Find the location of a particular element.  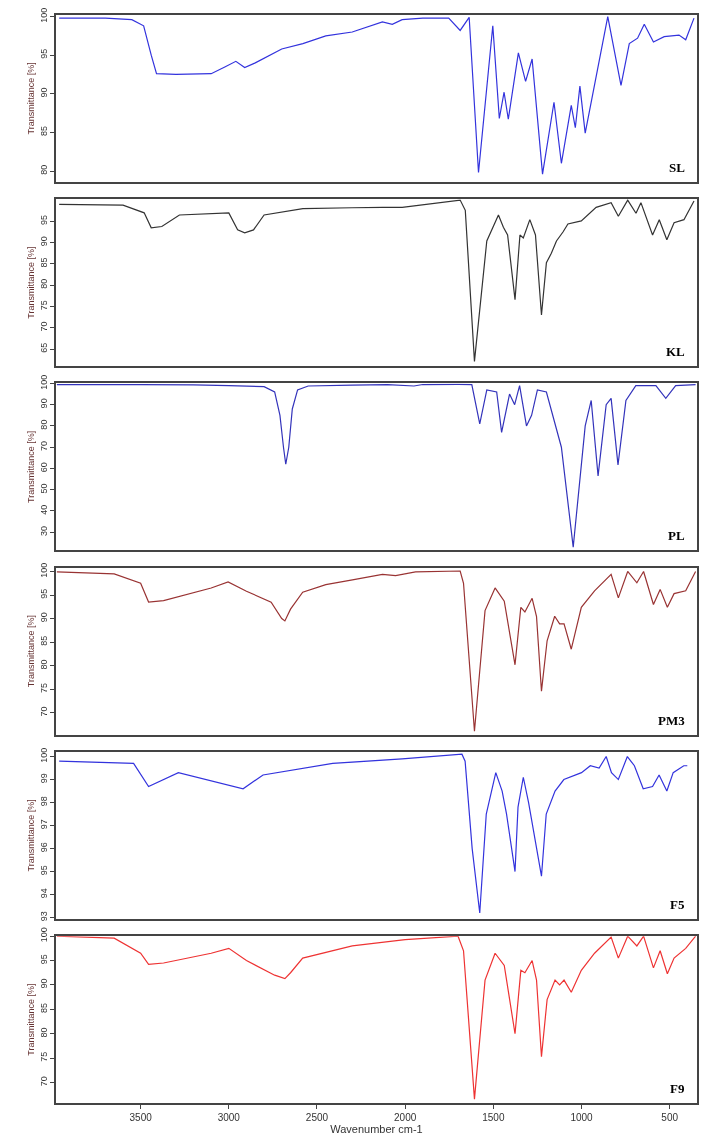

x-tick-label: 500 is located at coordinates (670, 1117).